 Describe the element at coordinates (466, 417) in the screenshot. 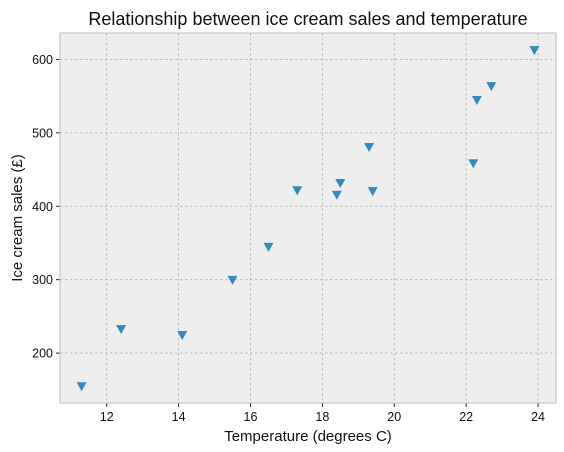

I see `x-tick-label: 22` at that location.